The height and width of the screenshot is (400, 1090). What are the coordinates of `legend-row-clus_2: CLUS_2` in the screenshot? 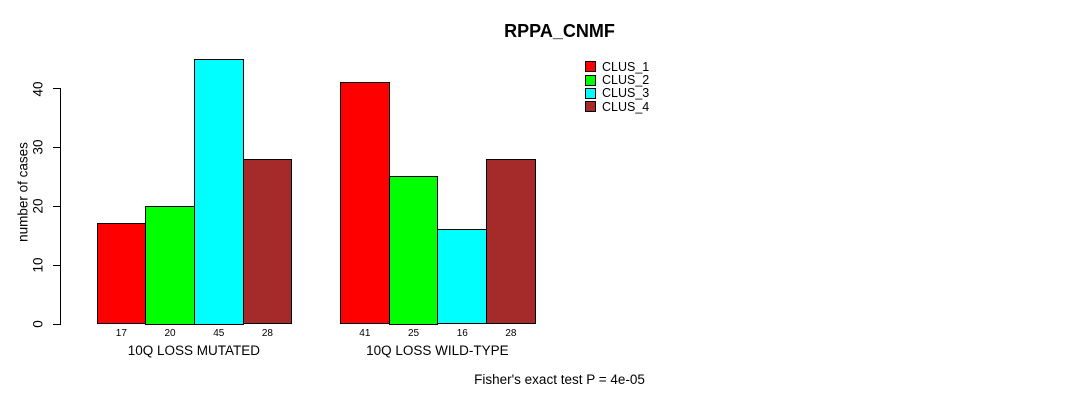 It's located at (617, 80).